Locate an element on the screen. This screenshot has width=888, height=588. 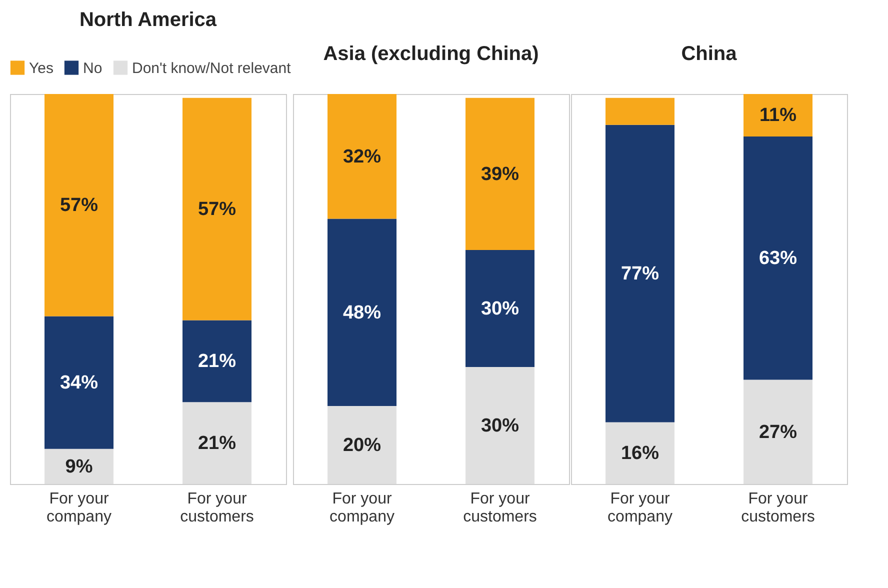
data-label: 32% is located at coordinates (362, 157).